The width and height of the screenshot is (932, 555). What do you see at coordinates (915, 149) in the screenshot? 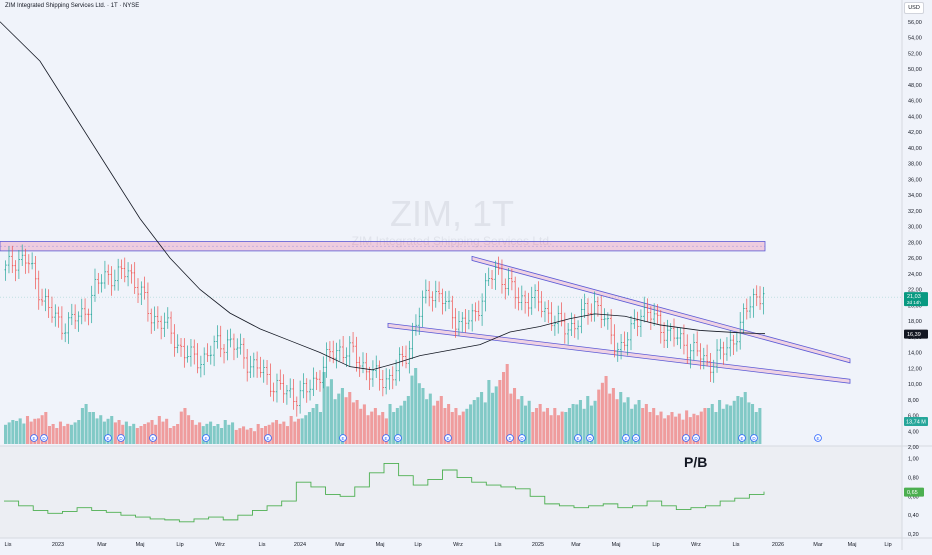
I see `y-tick-label: 40,00` at bounding box center [915, 149].